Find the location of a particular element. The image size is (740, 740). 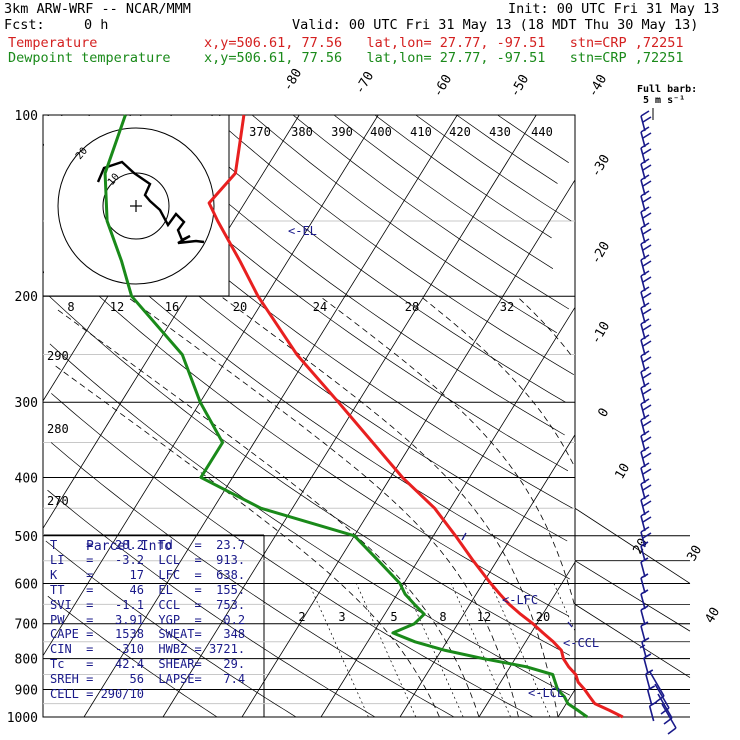

parcel-info-row: CAPE = 1538 SWEAT= 348 is located at coordinates (148, 634).